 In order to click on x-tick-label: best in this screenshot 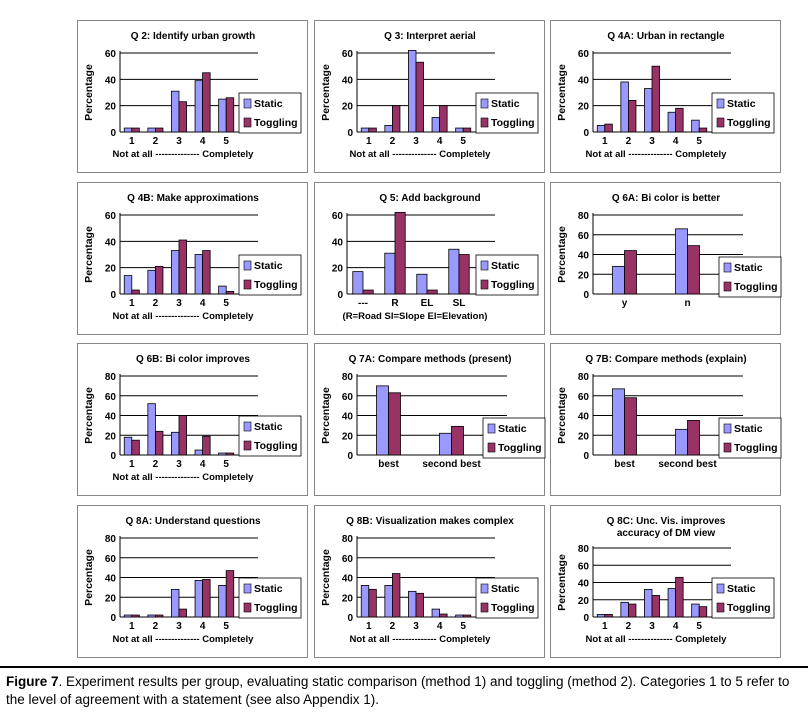, I will do `click(388, 464)`.